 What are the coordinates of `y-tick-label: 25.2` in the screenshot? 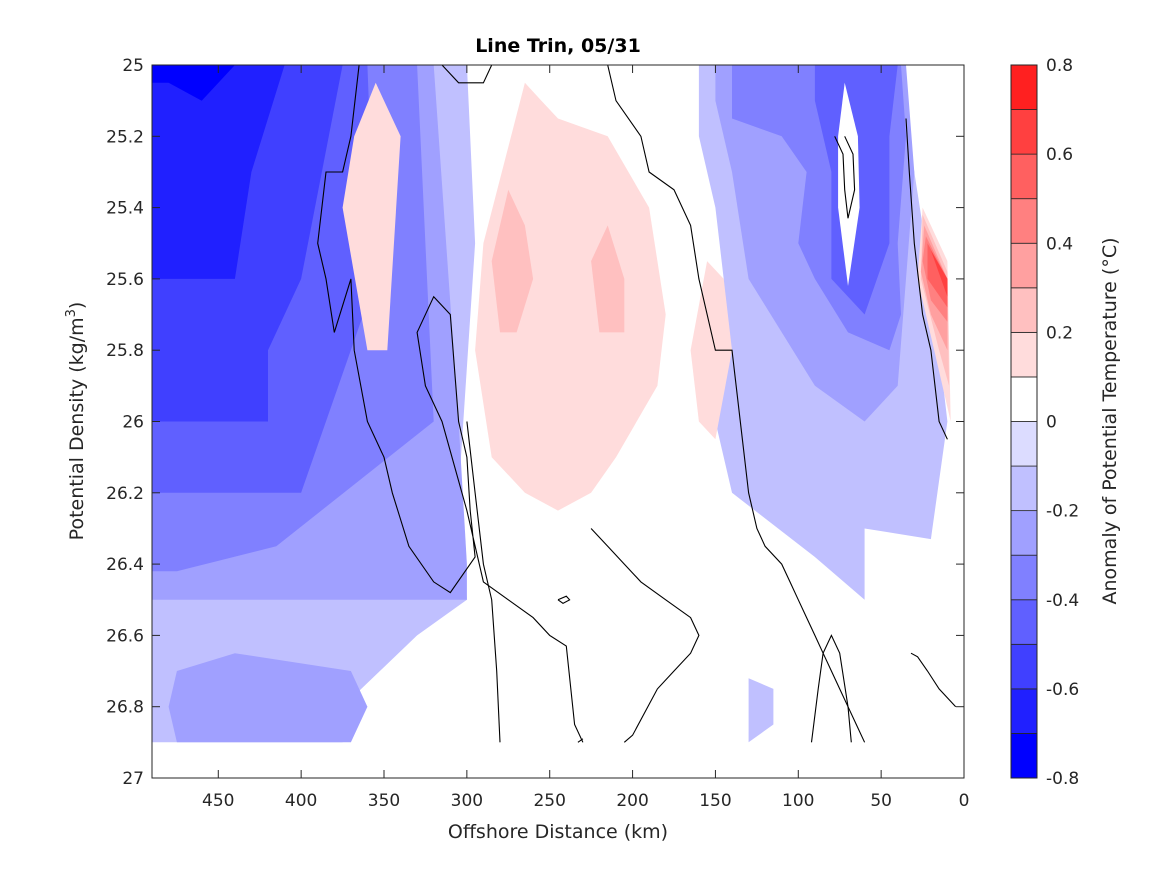 It's located at (125, 137).